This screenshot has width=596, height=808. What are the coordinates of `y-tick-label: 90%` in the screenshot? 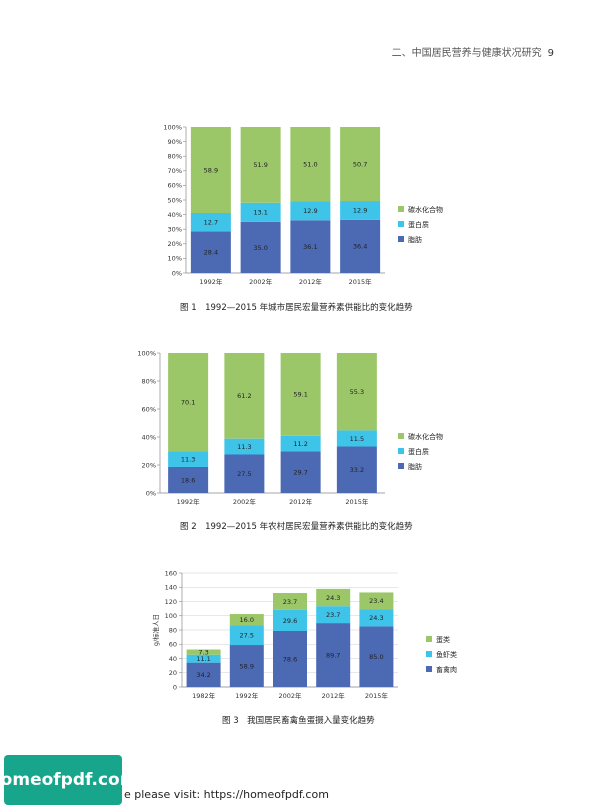 It's located at (175, 142).